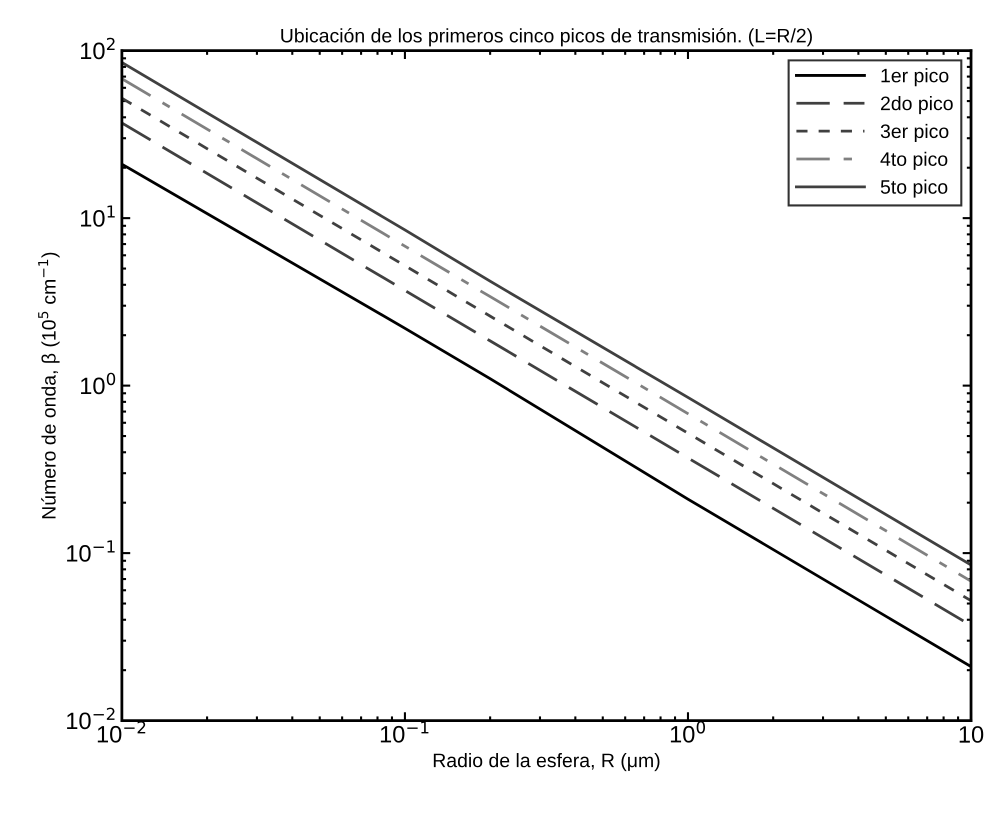 The width and height of the screenshot is (999, 817). Describe the element at coordinates (914, 161) in the screenshot. I see `legend-label: 4to pico` at that location.